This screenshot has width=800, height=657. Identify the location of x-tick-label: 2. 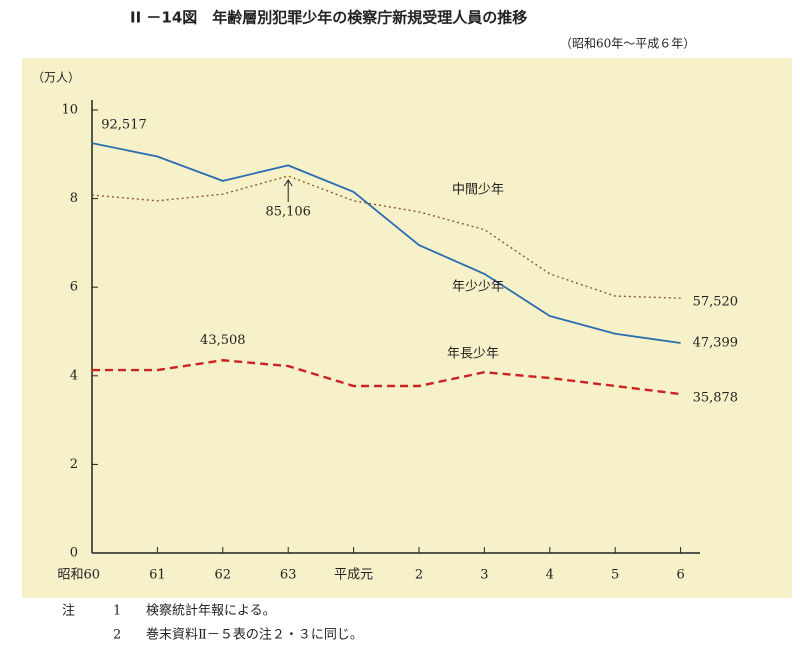
(419, 575).